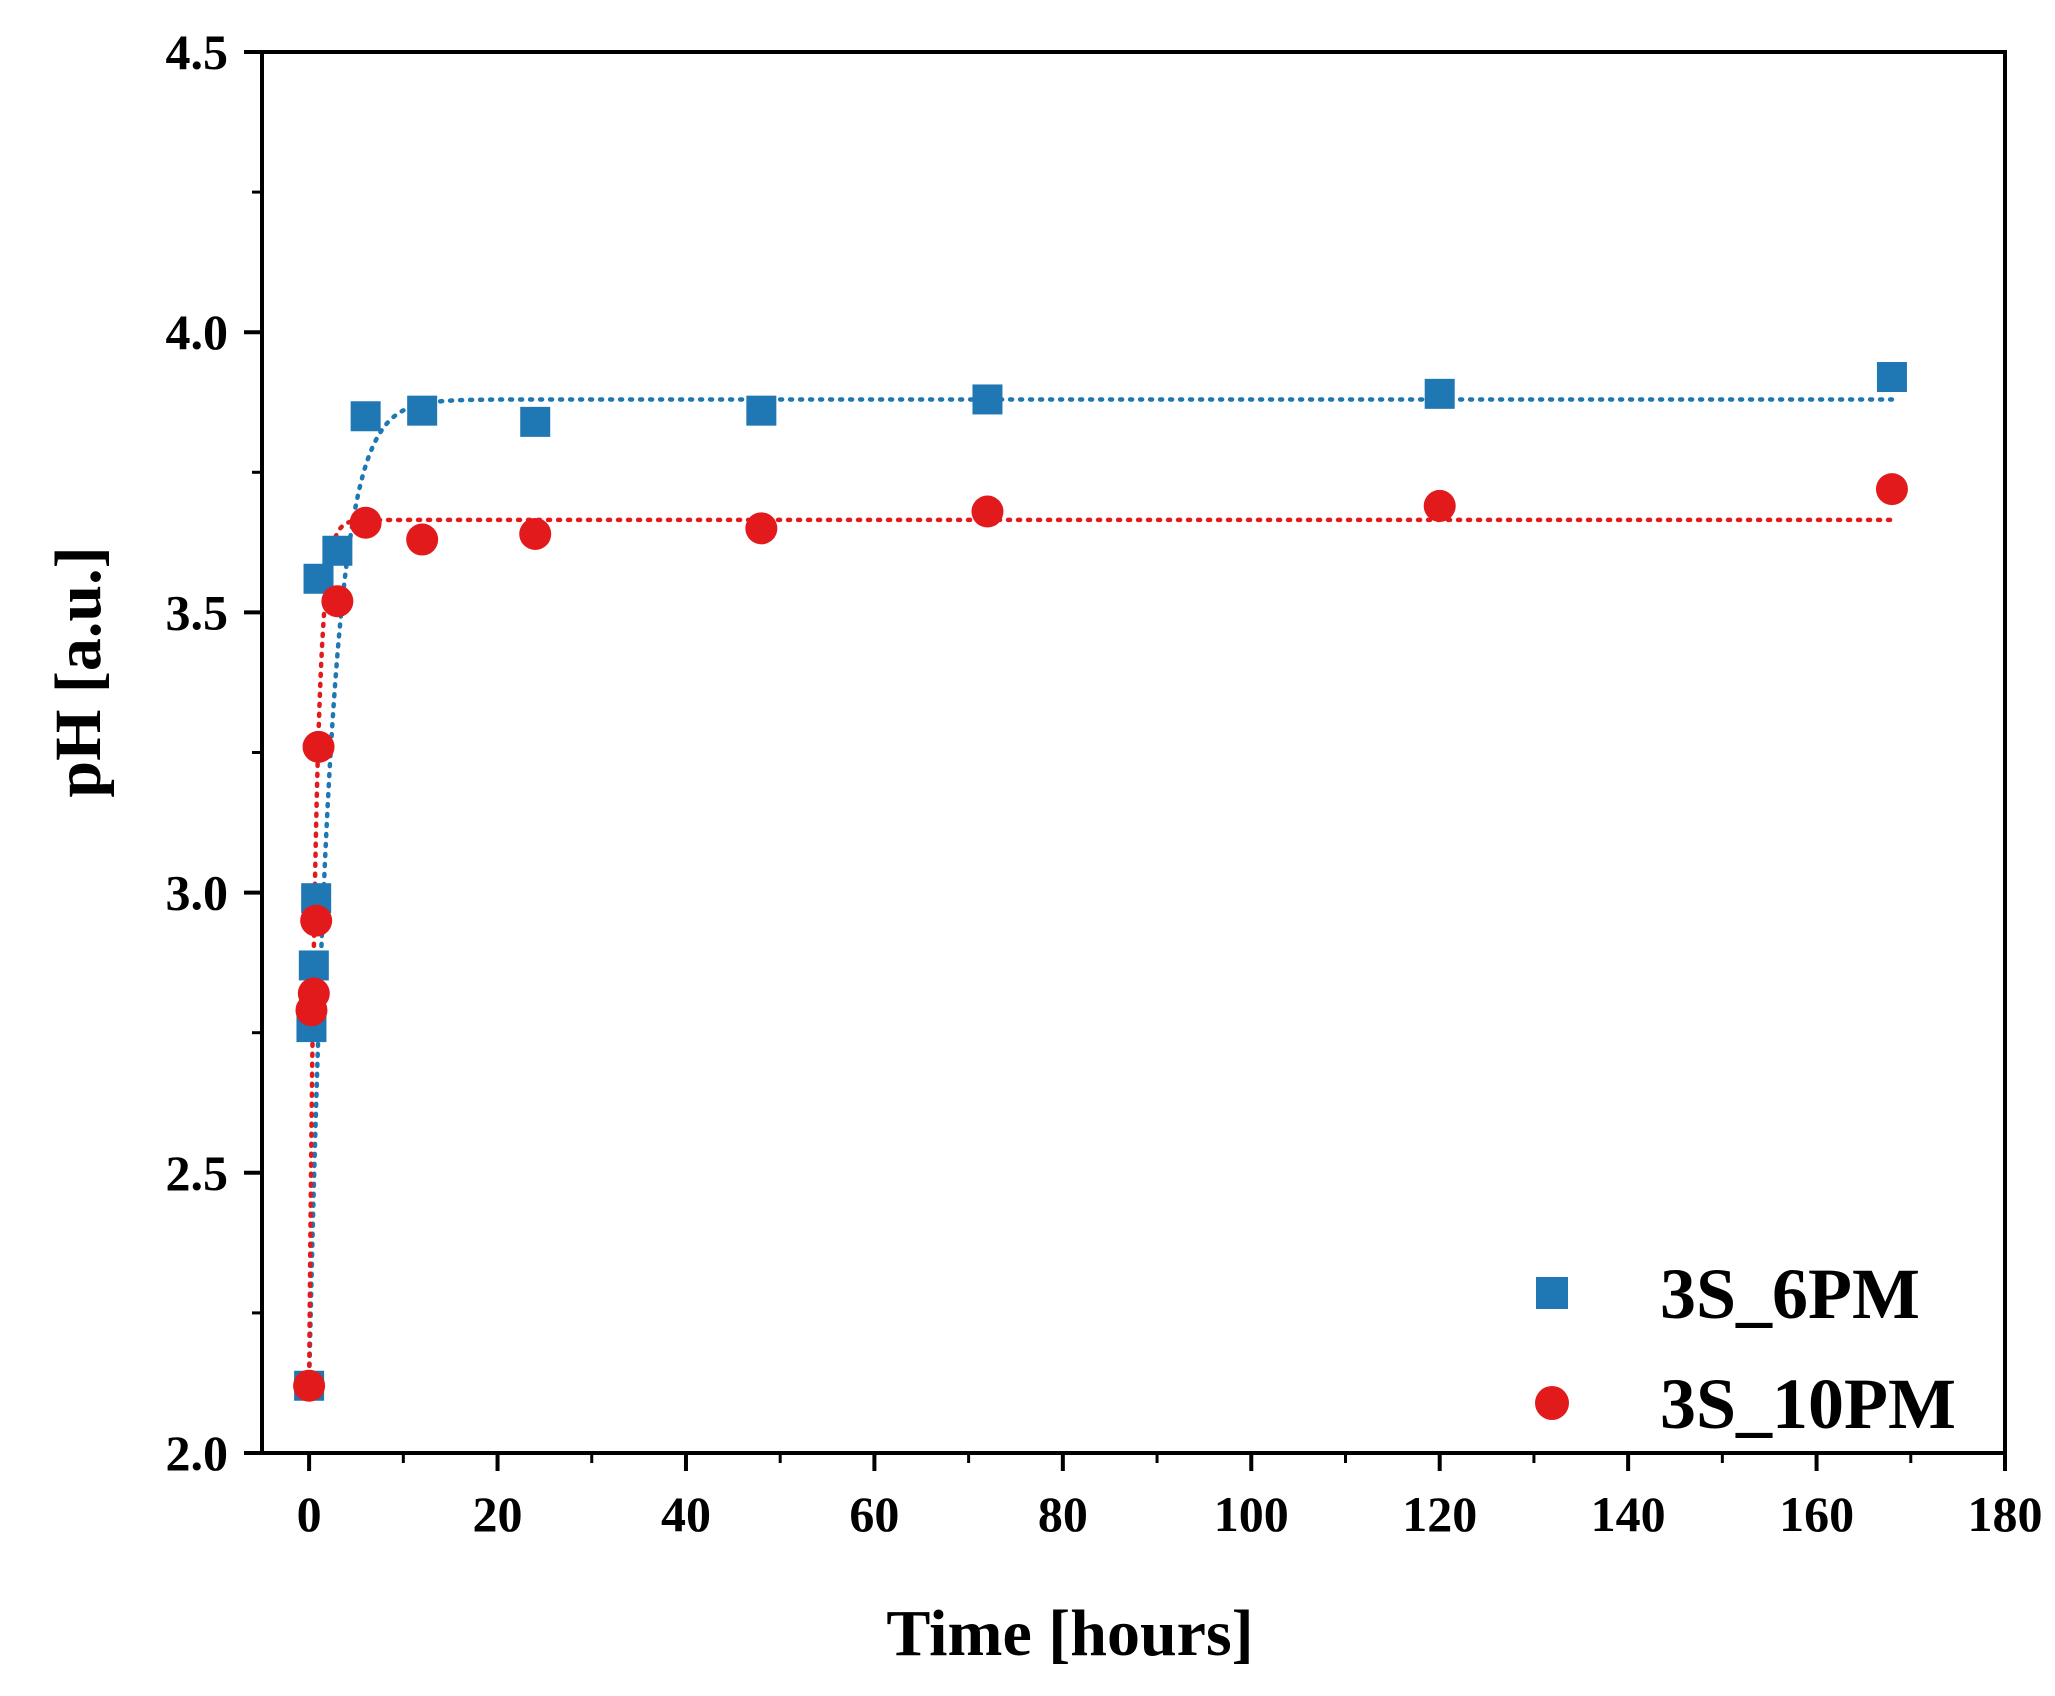 The height and width of the screenshot is (1696, 2055). Describe the element at coordinates (686, 1514) in the screenshot. I see `x-tick-label: 40` at that location.